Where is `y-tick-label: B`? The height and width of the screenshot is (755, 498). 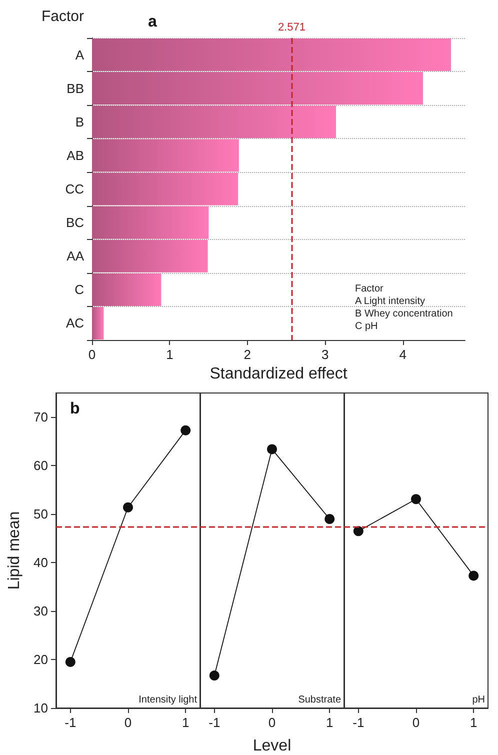 y-tick-label: B is located at coordinates (79, 122).